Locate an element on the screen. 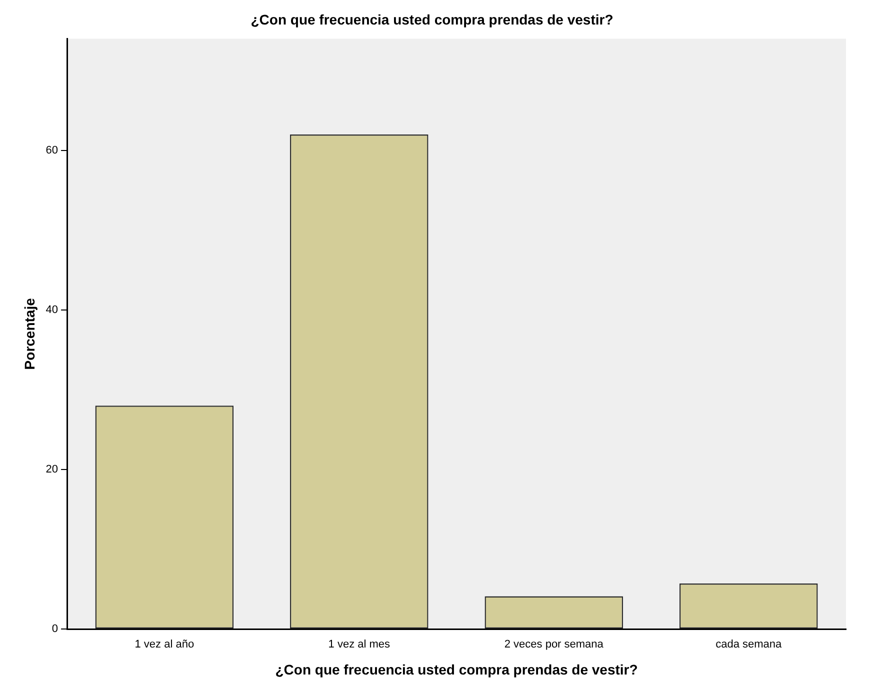 The width and height of the screenshot is (874, 697). x-tick-label: 1 vez al mes is located at coordinates (359, 644).